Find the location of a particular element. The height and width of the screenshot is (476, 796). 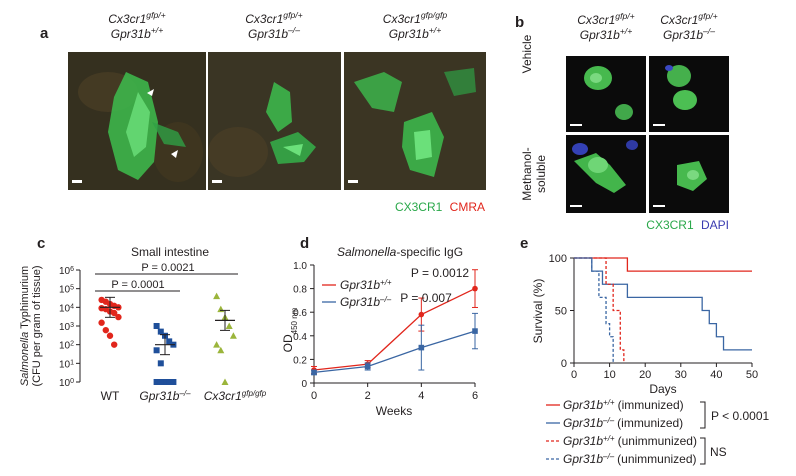

chart-e-ns: NS is located at coordinates (718, 452).